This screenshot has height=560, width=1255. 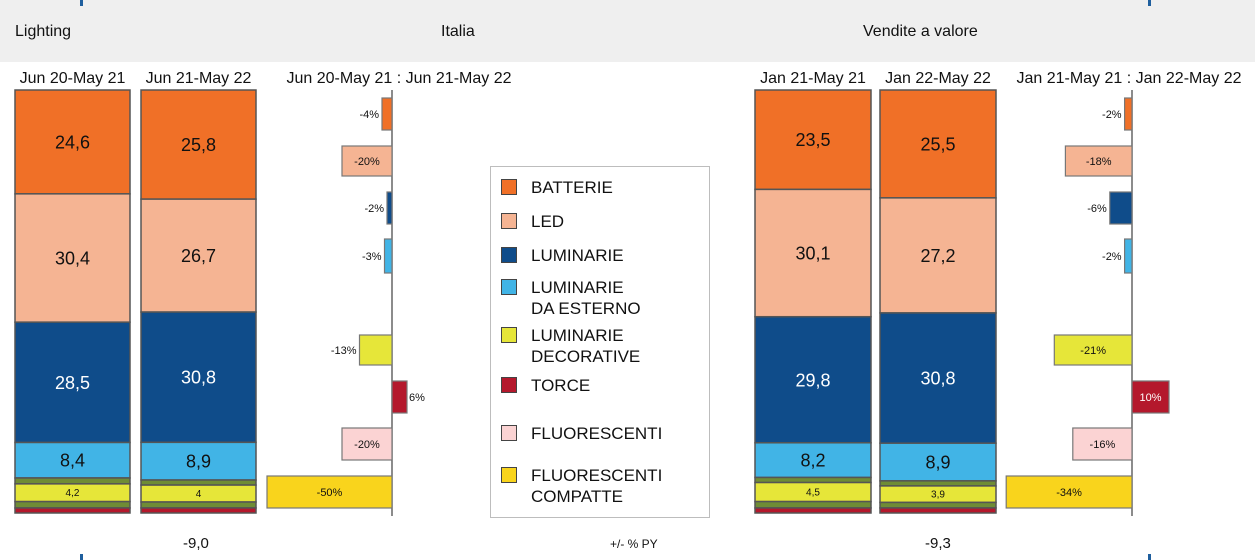 I want to click on change-label-luminarie-da-esterno-jan-21-may-21-jan-22-may-22: -2%, so click(x=1112, y=257).